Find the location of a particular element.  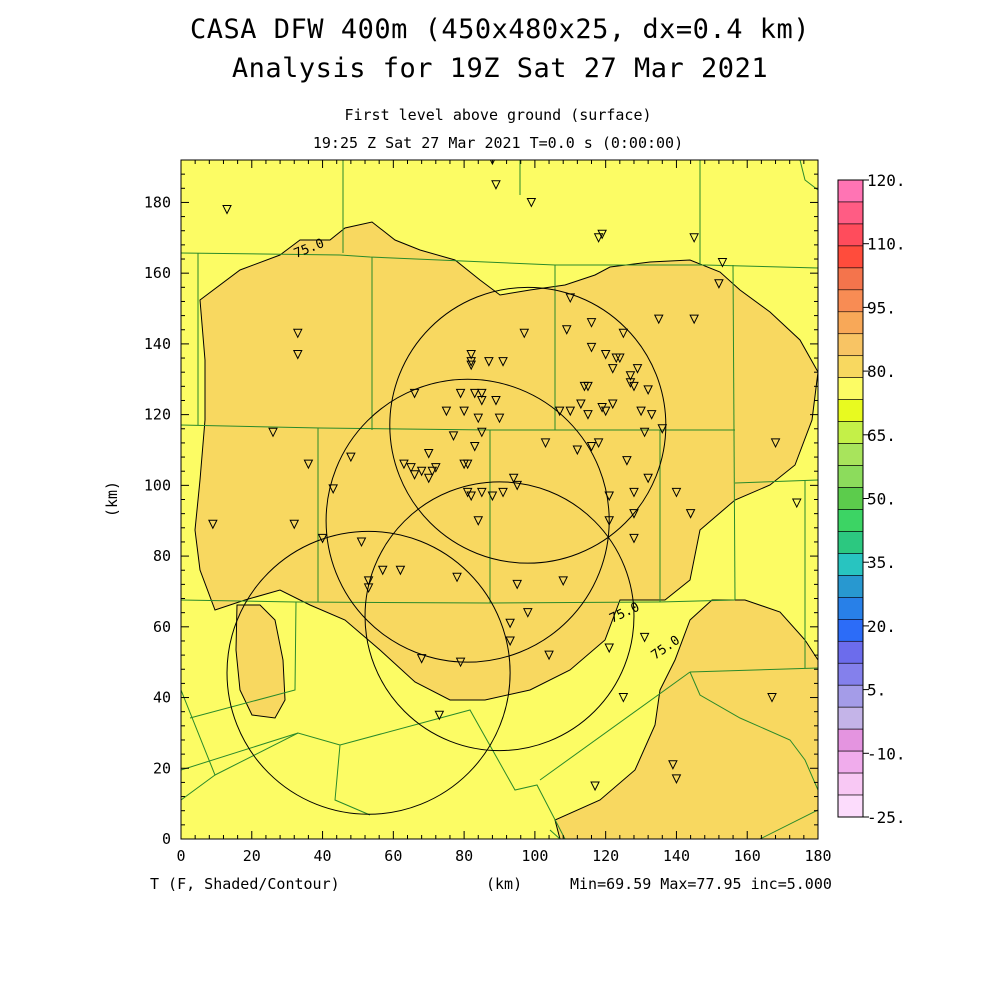

colorbar-label: 120. is located at coordinates (886, 180).